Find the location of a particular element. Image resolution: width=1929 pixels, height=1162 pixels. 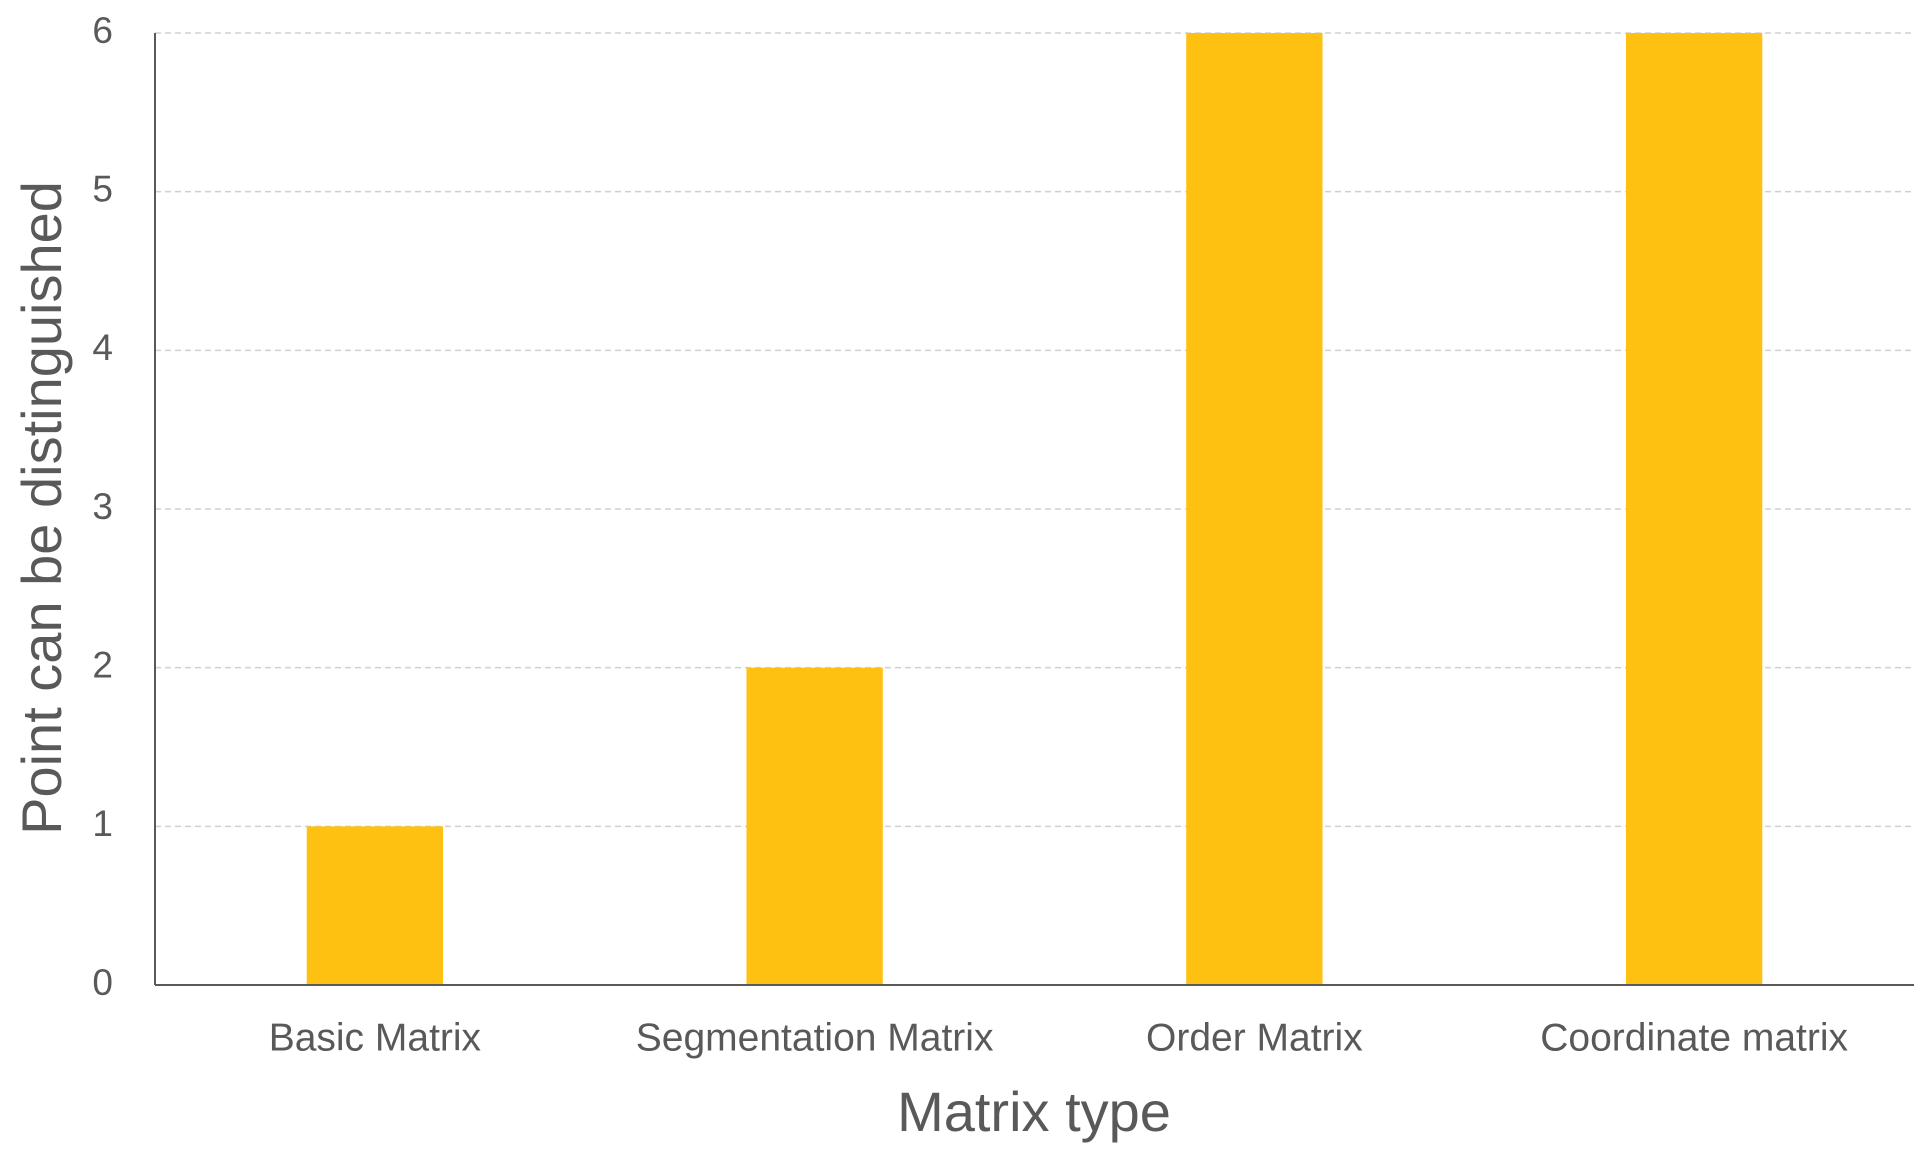

y-tick-label: 0 is located at coordinates (102, 982).